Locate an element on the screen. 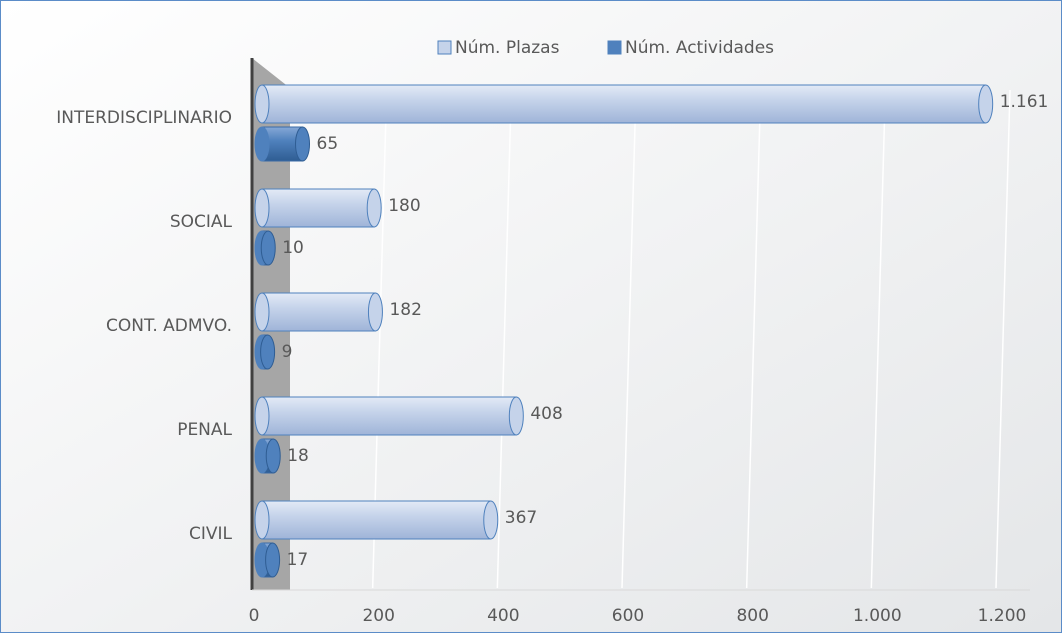  x-tick-label: 0 is located at coordinates (254, 616).